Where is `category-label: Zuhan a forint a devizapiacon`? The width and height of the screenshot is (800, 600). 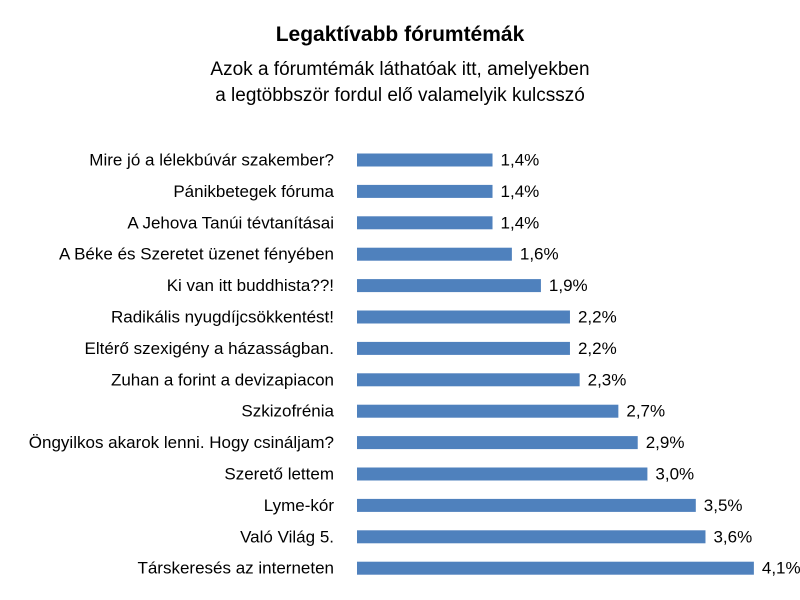
category-label: Zuhan a forint a devizapiacon is located at coordinates (222, 379).